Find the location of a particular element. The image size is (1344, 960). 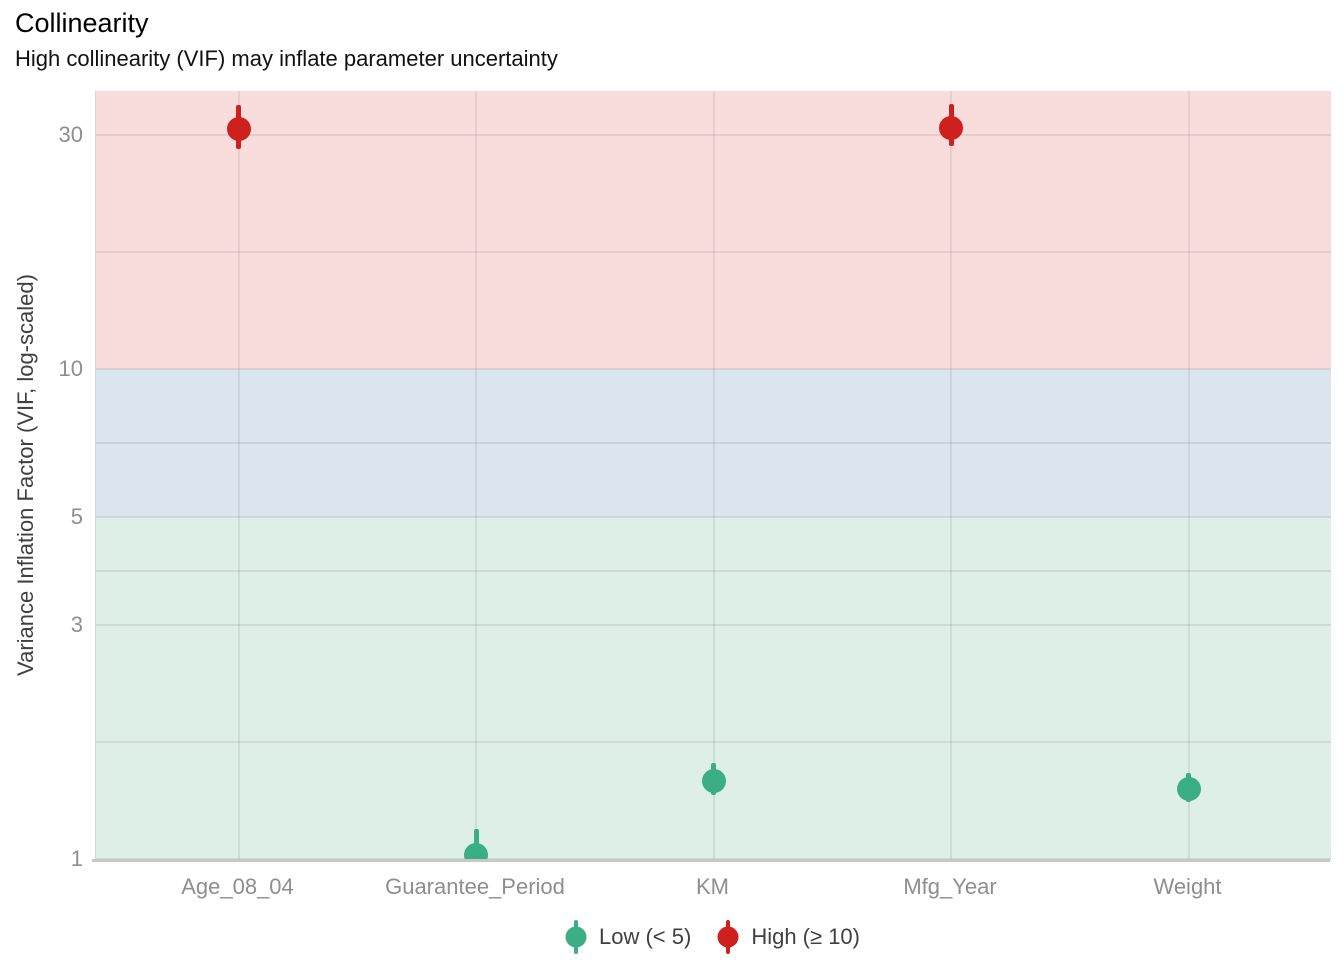

y-tick-label: 1 is located at coordinates (76, 858).